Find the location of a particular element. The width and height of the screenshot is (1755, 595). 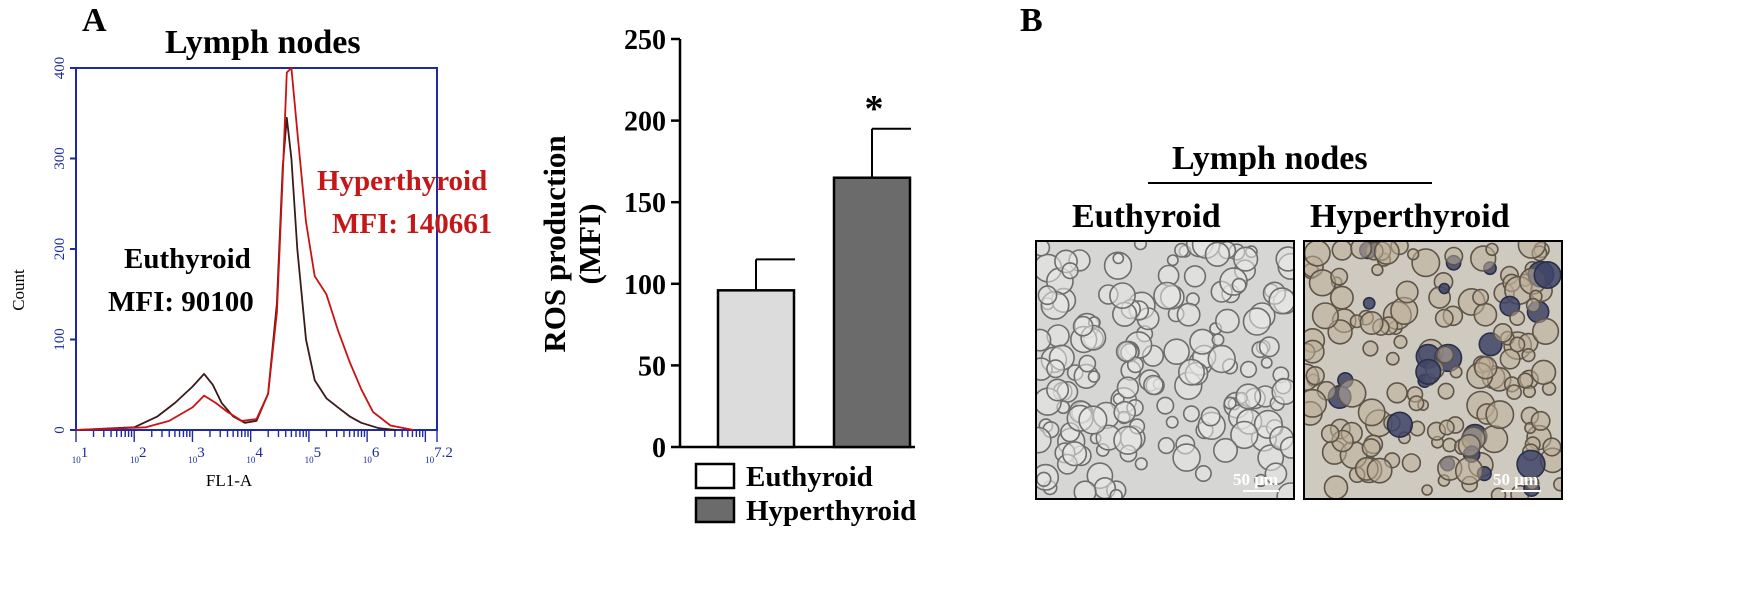

histogram-x-tick-label: 10⁴ is located at coordinates (254, 455).